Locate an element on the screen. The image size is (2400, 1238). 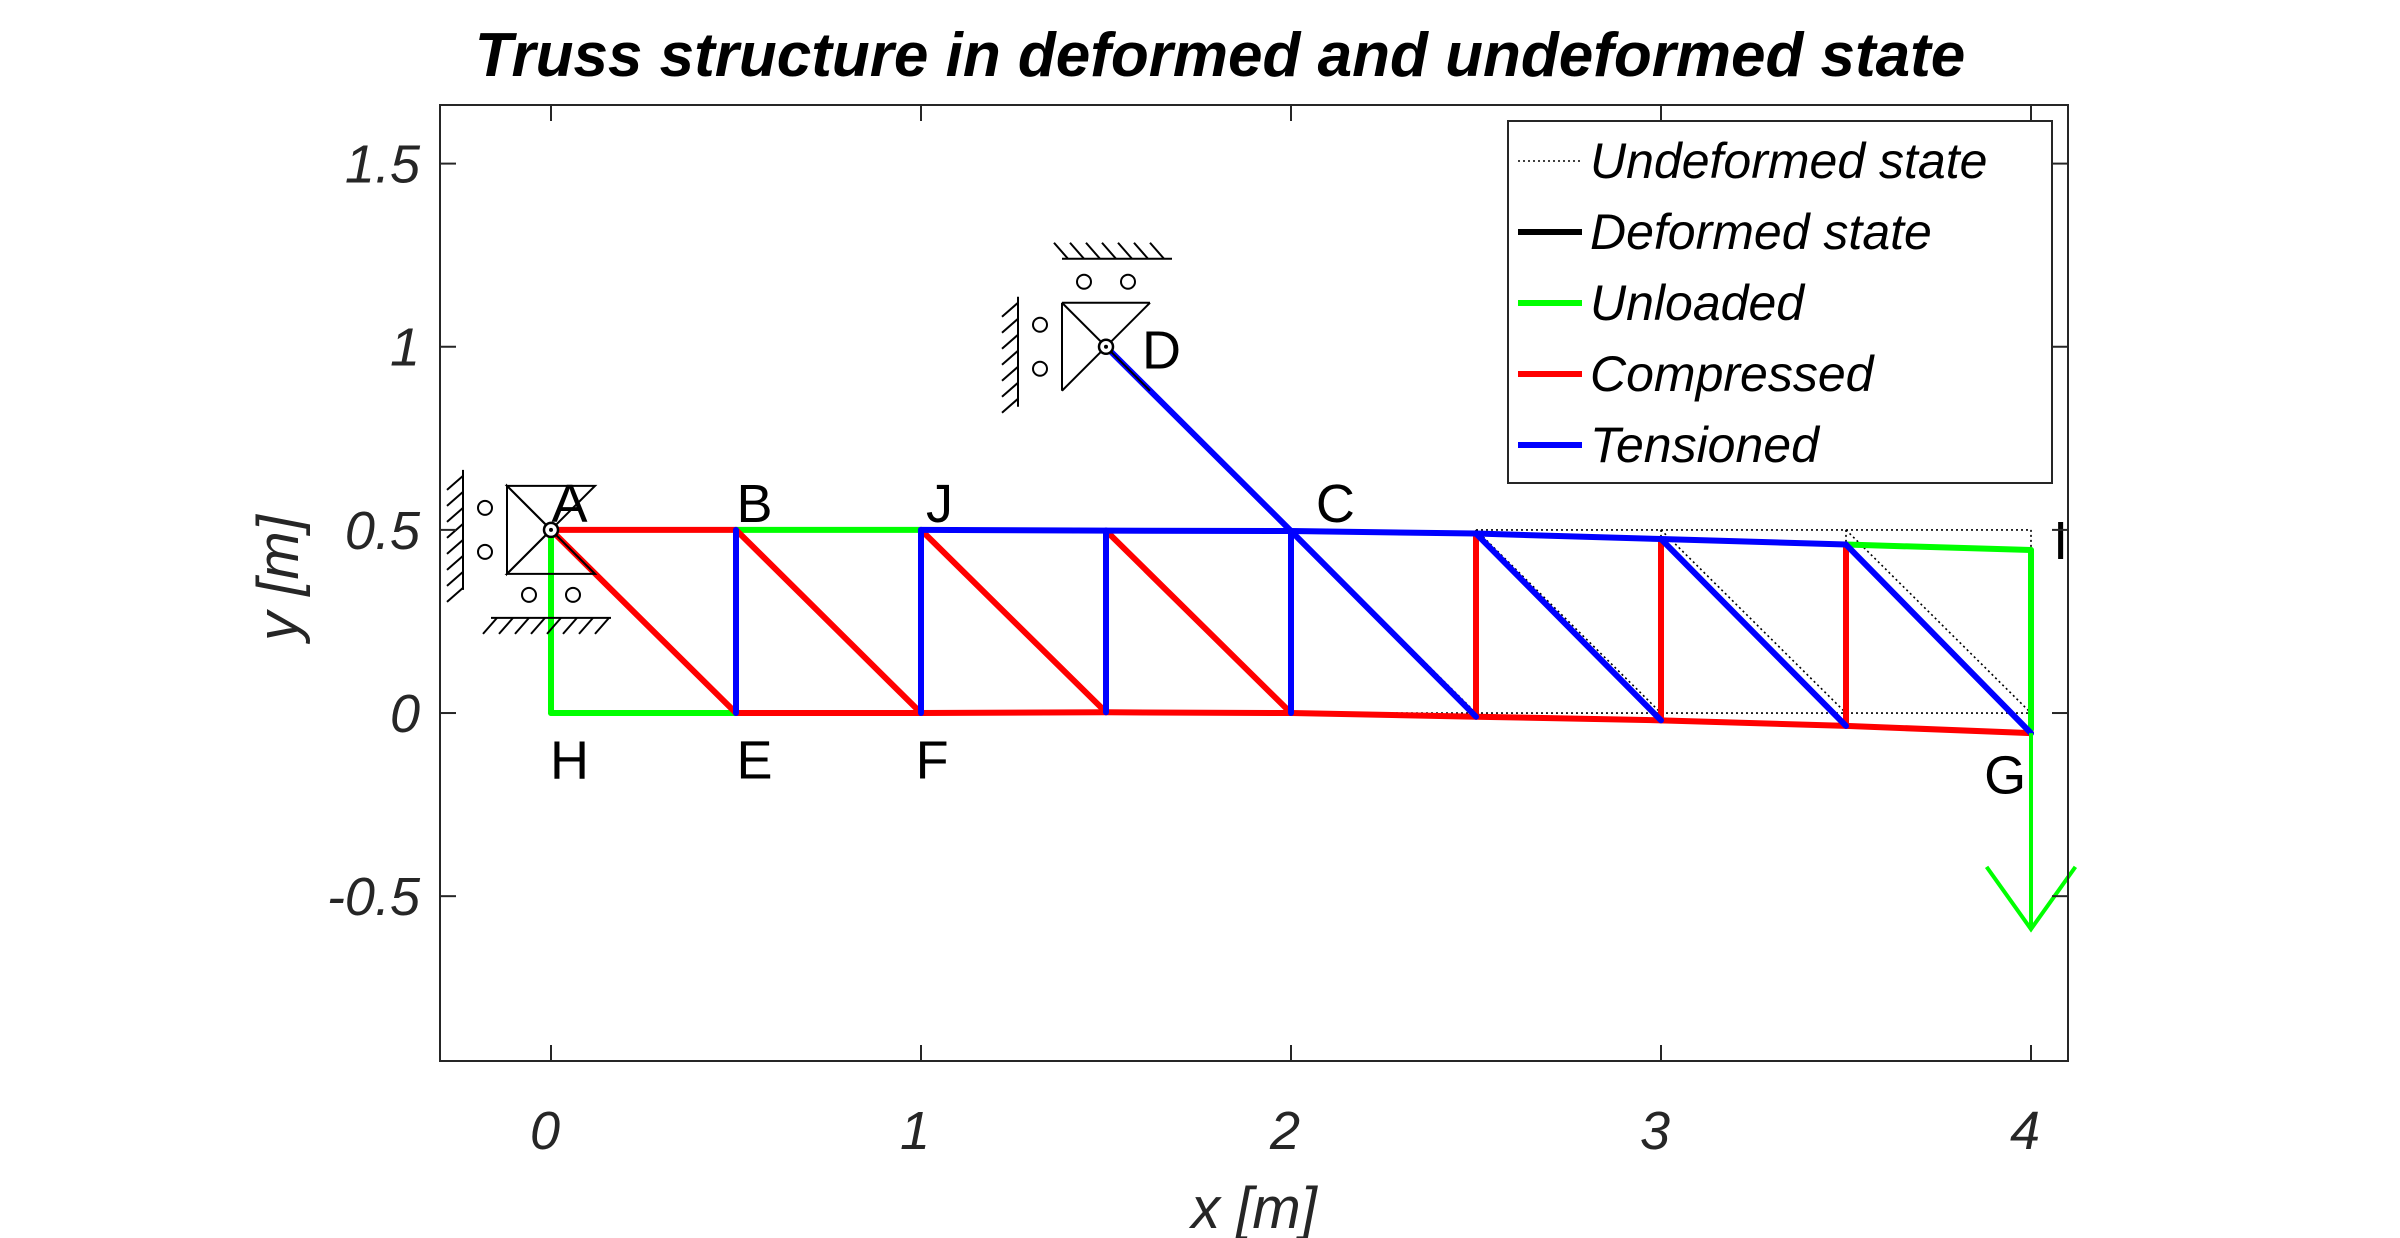
node-label-D: D is located at coordinates (1161, 350).